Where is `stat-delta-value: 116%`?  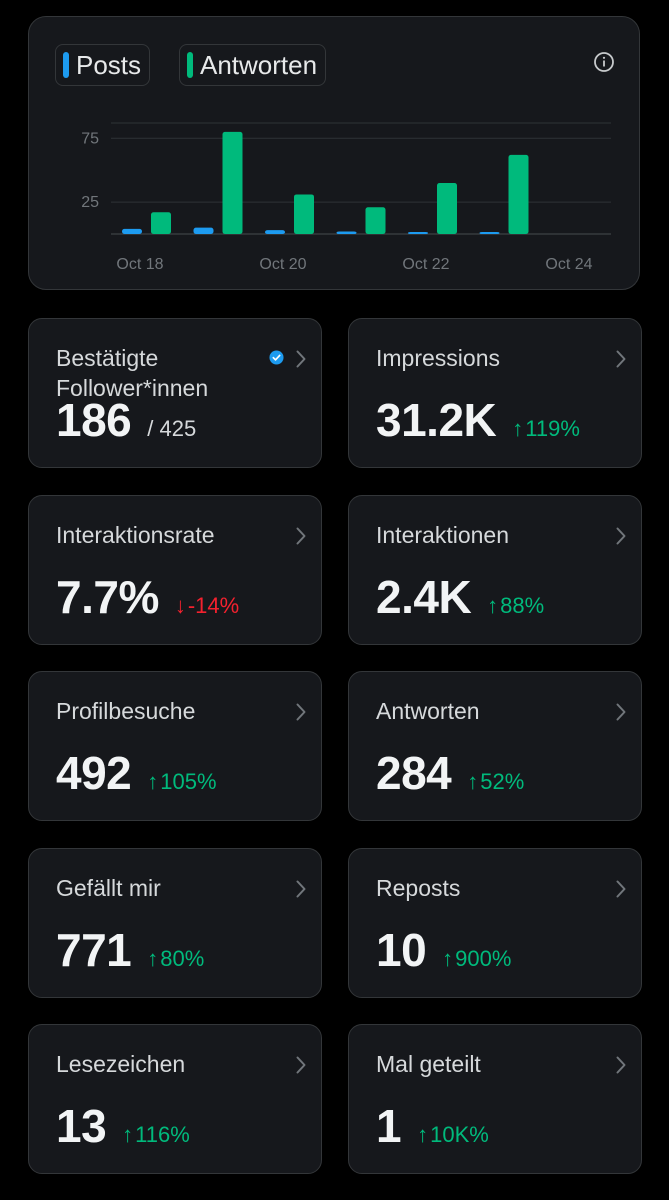
stat-delta-value: 116% is located at coordinates (162, 1134).